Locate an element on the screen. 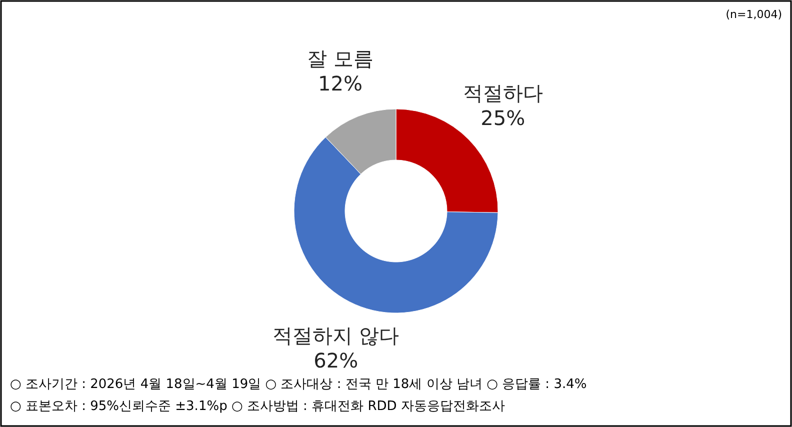 Image resolution: width=792 pixels, height=427 pixels. slice-label: 적절하다 is located at coordinates (502, 92).